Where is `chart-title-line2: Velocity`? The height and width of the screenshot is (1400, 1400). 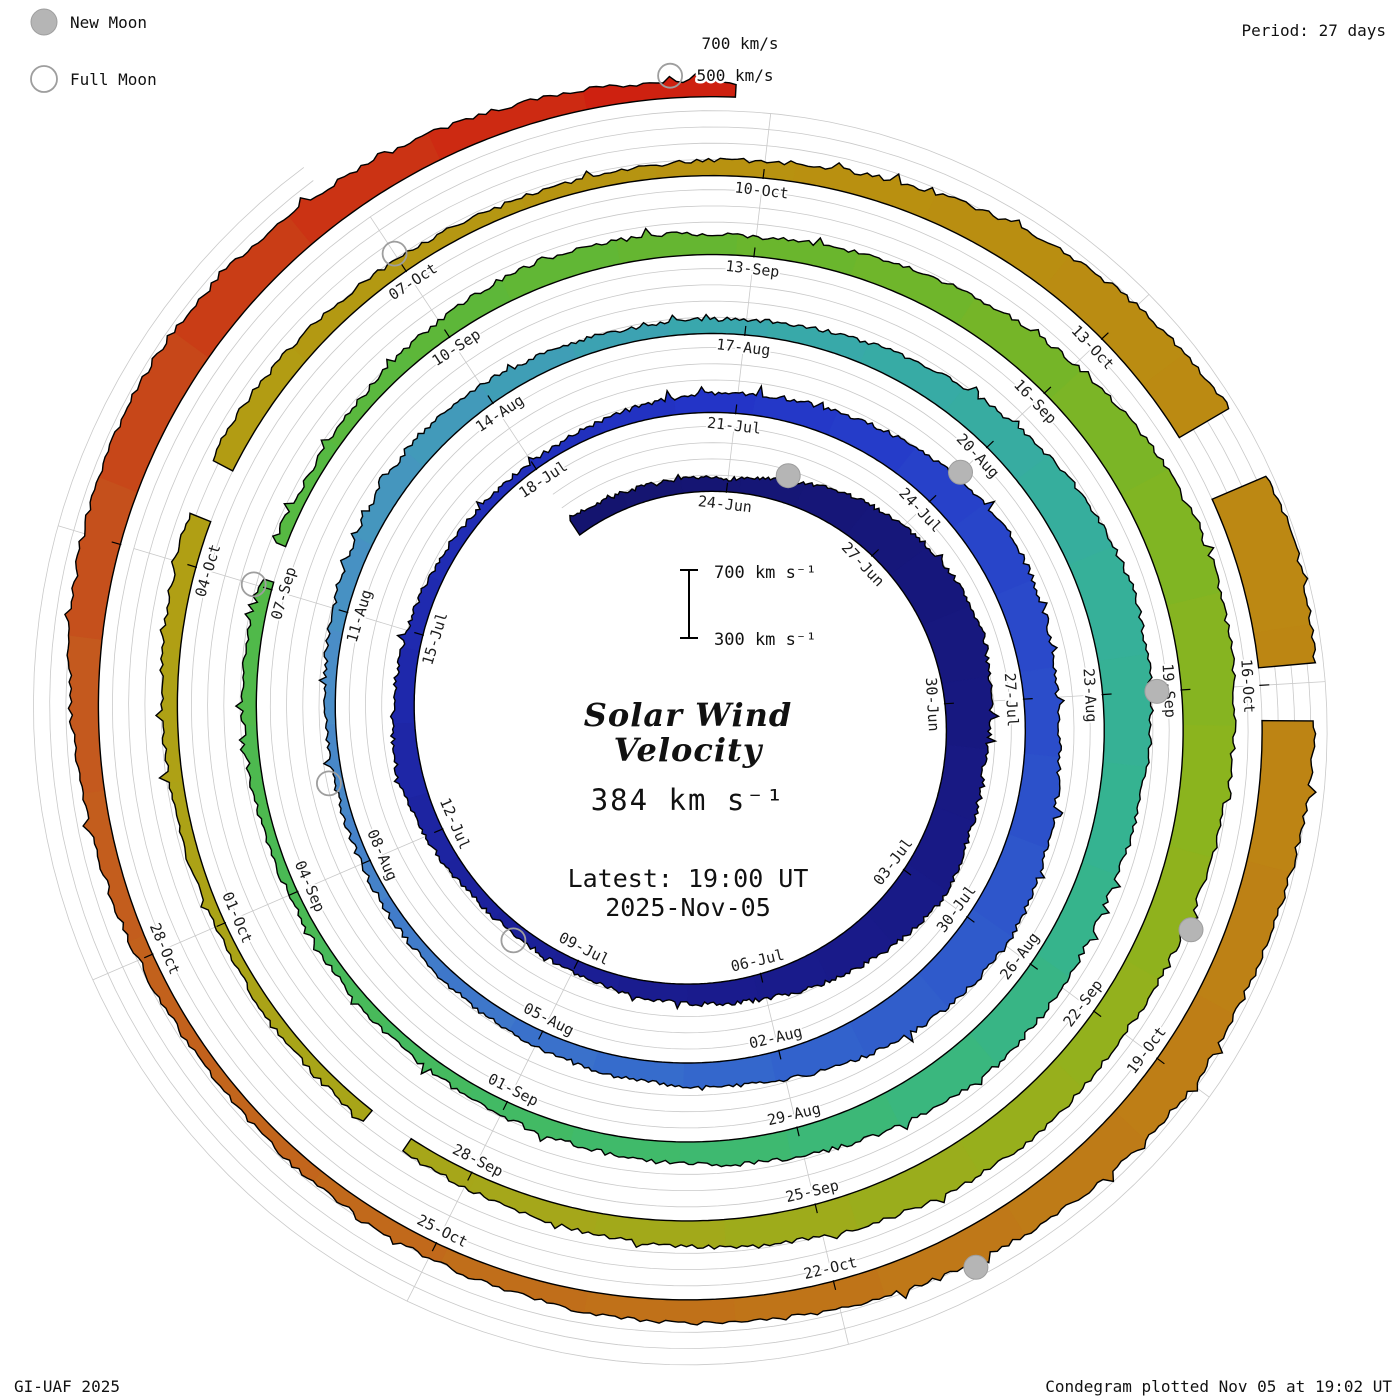 chart-title-line2: Velocity is located at coordinates (689, 750).